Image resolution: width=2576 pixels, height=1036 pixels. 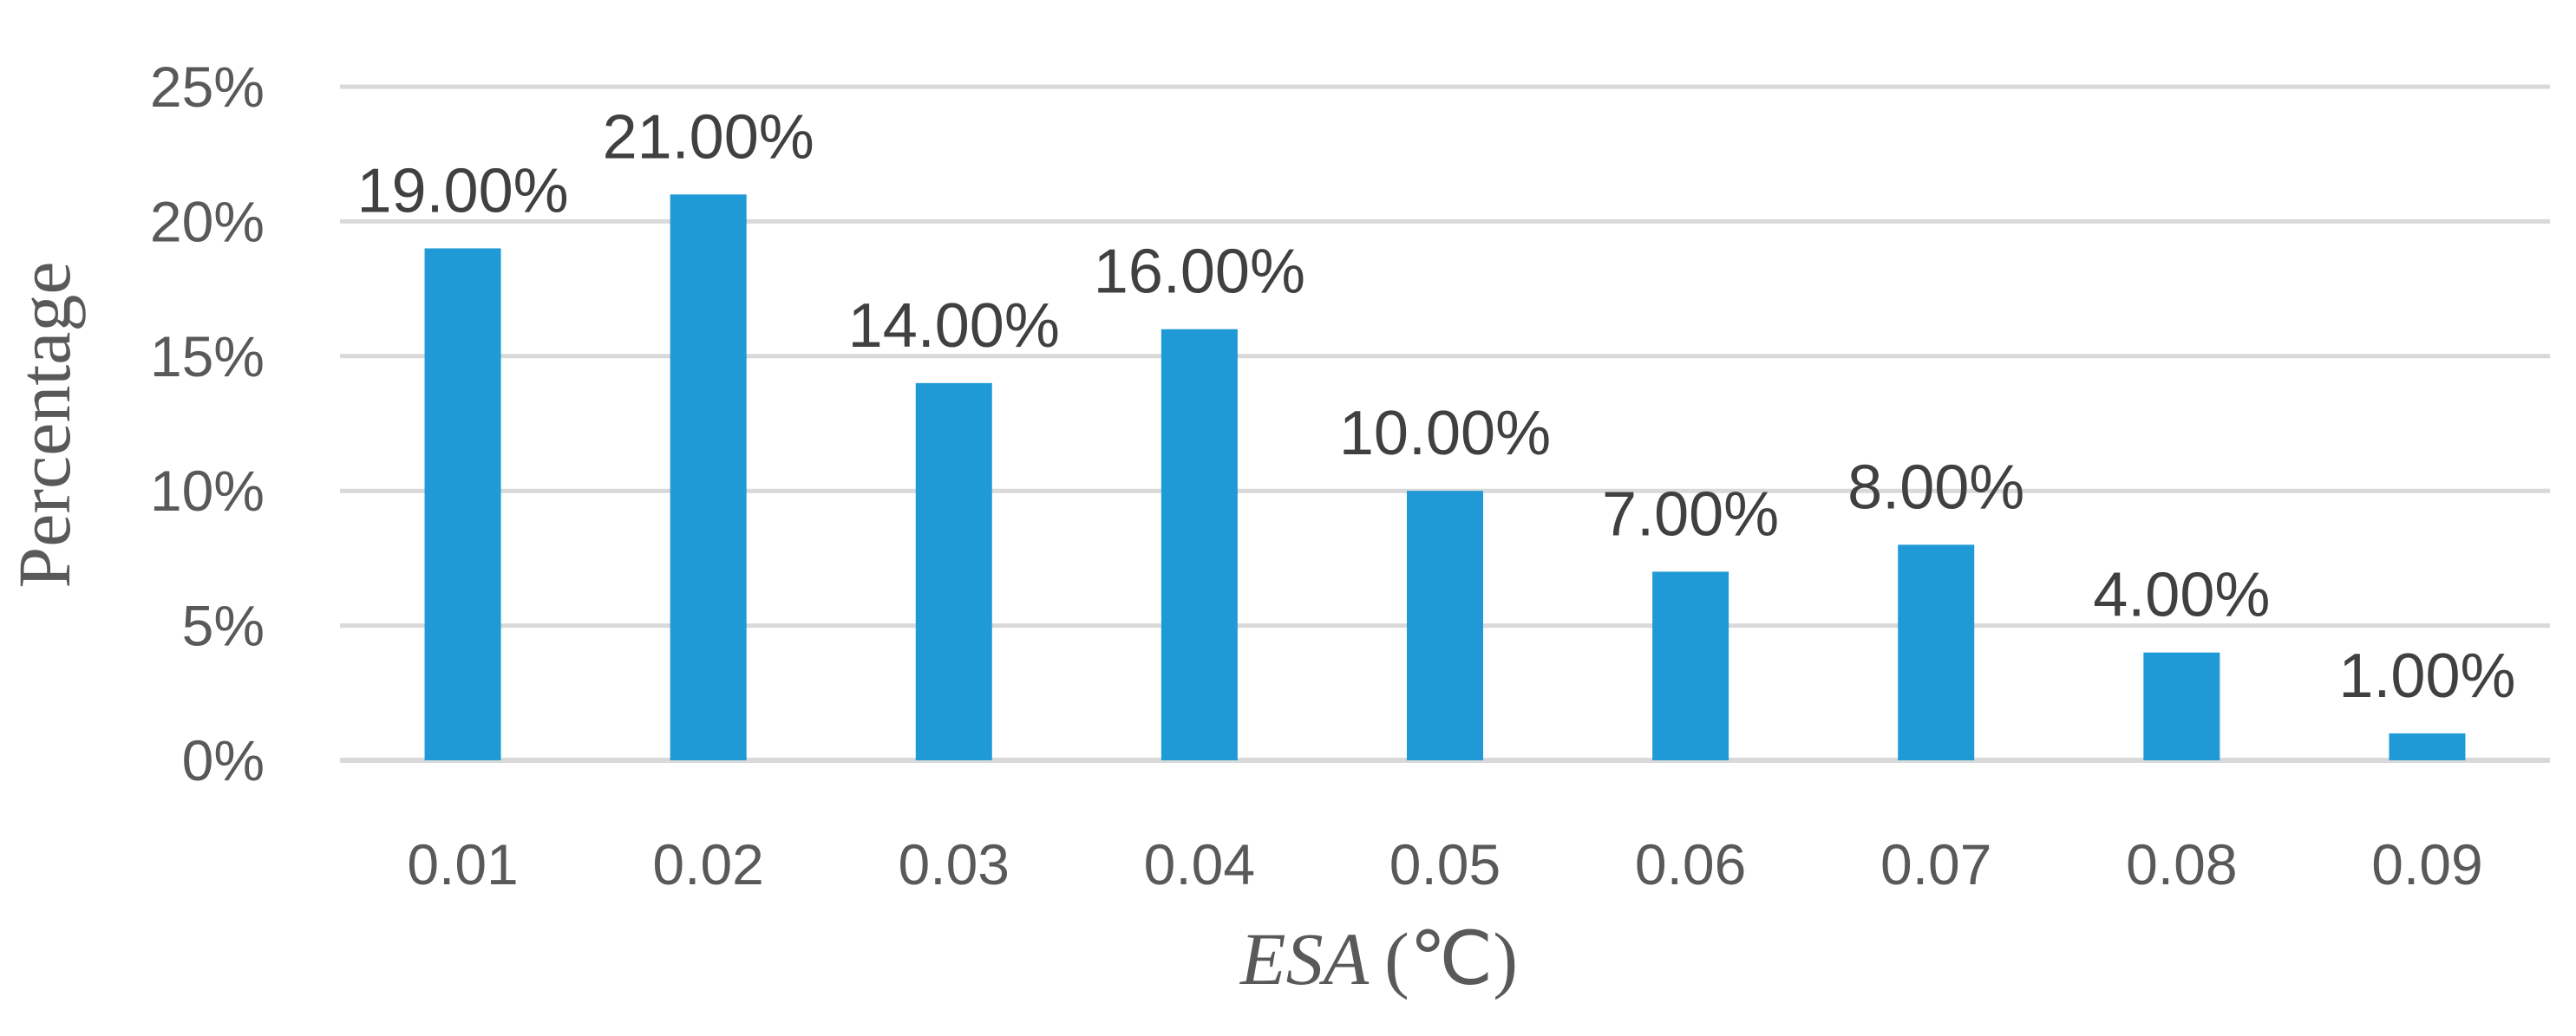 I want to click on bar-0.02, so click(x=708, y=477).